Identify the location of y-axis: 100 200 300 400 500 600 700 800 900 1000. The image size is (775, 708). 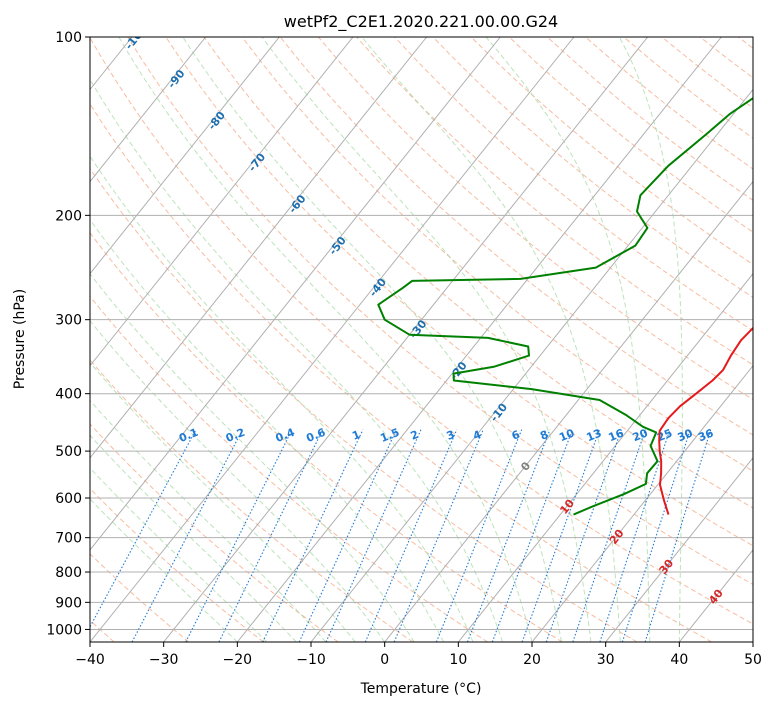
(68, 334).